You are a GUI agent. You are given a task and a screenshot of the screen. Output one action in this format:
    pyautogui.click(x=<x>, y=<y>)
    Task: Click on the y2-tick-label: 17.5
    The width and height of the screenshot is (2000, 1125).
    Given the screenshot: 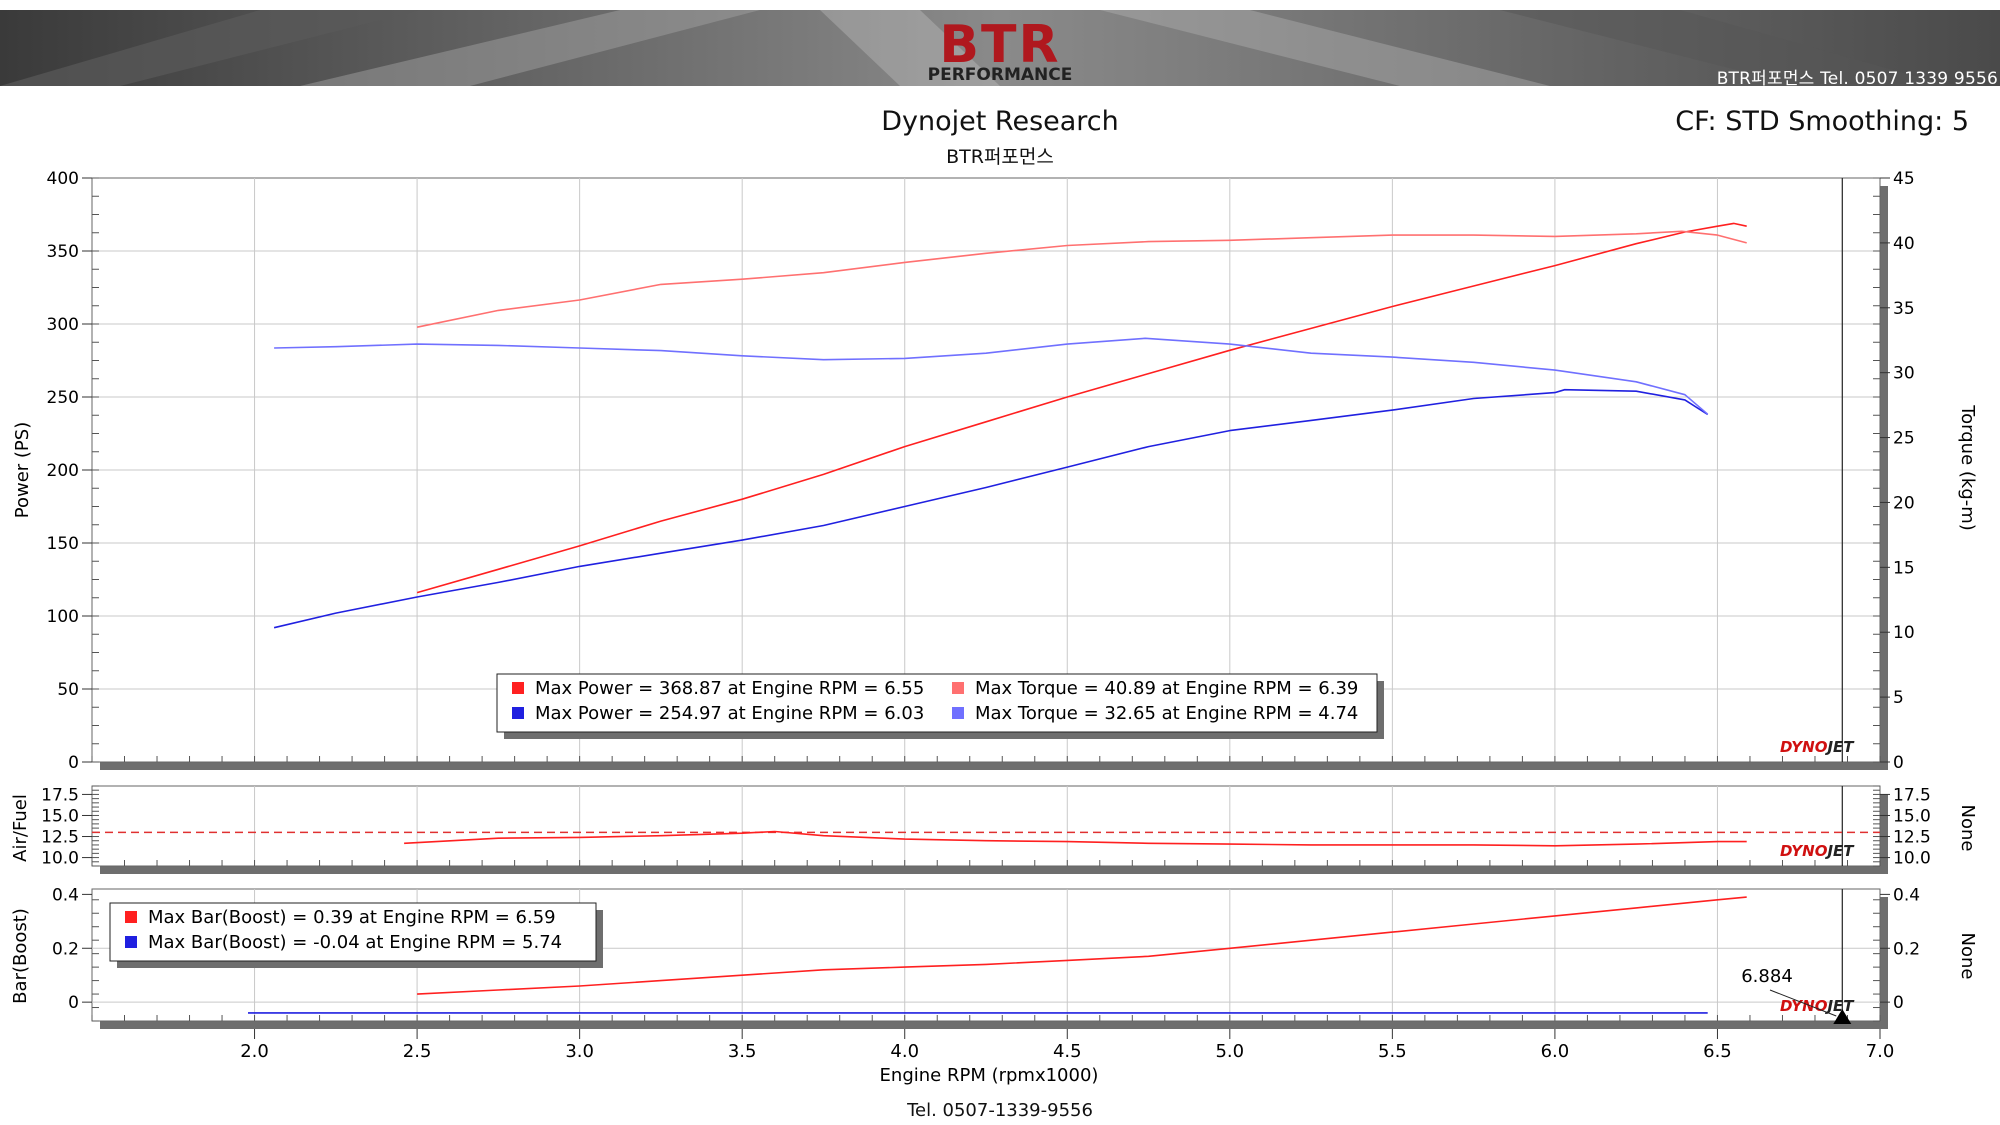 What is the action you would take?
    pyautogui.click(x=1912, y=795)
    